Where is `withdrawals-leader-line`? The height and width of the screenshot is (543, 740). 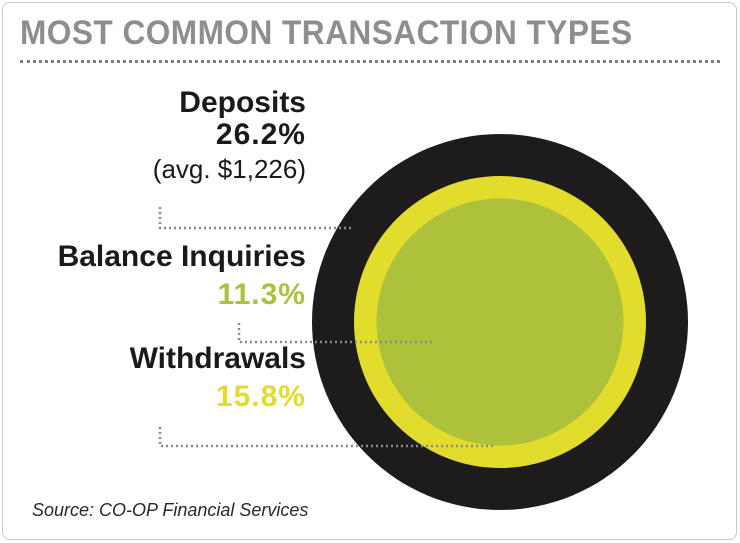 withdrawals-leader-line is located at coordinates (326, 437).